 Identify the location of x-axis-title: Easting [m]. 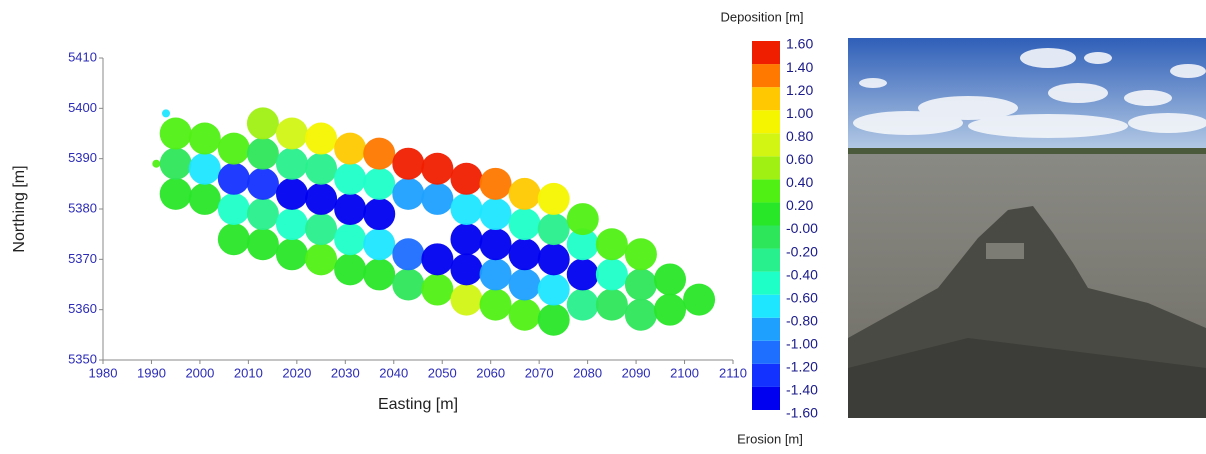
(418, 404).